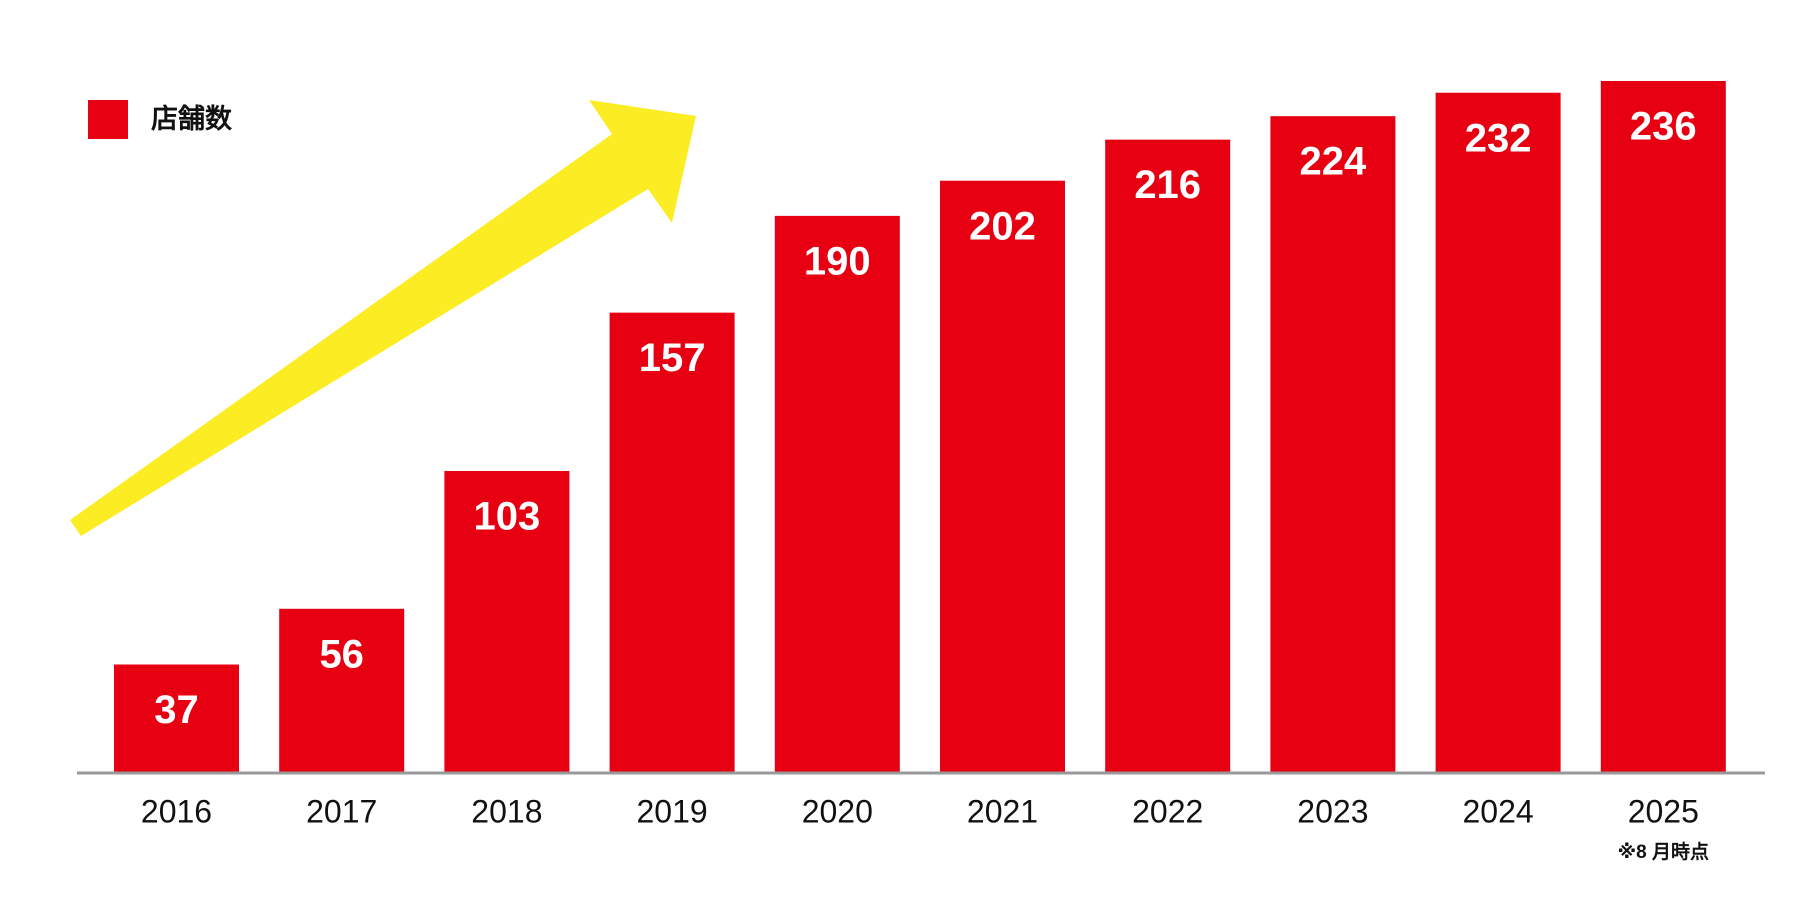  Describe the element at coordinates (1498, 811) in the screenshot. I see `x-tick-label: 2024` at that location.